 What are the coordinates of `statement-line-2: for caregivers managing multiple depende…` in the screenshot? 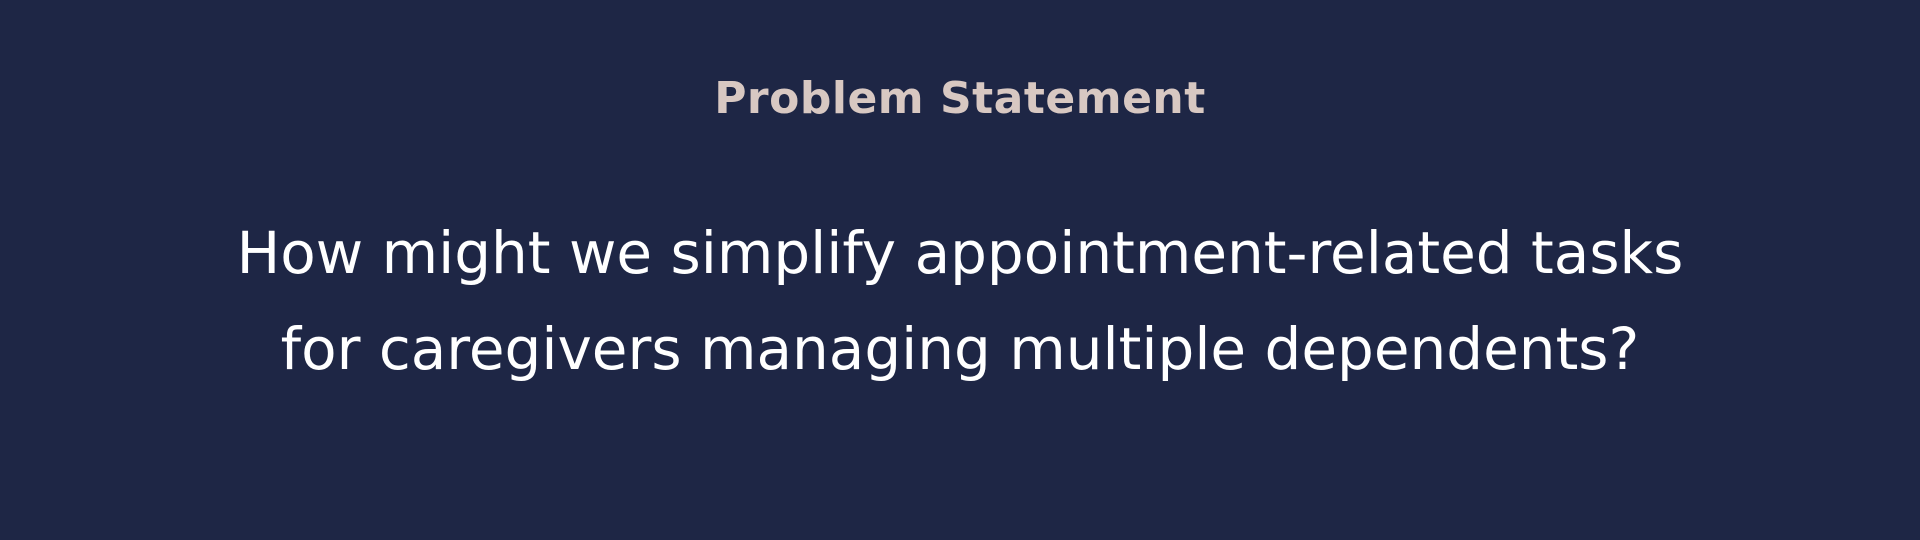 It's located at (960, 349).